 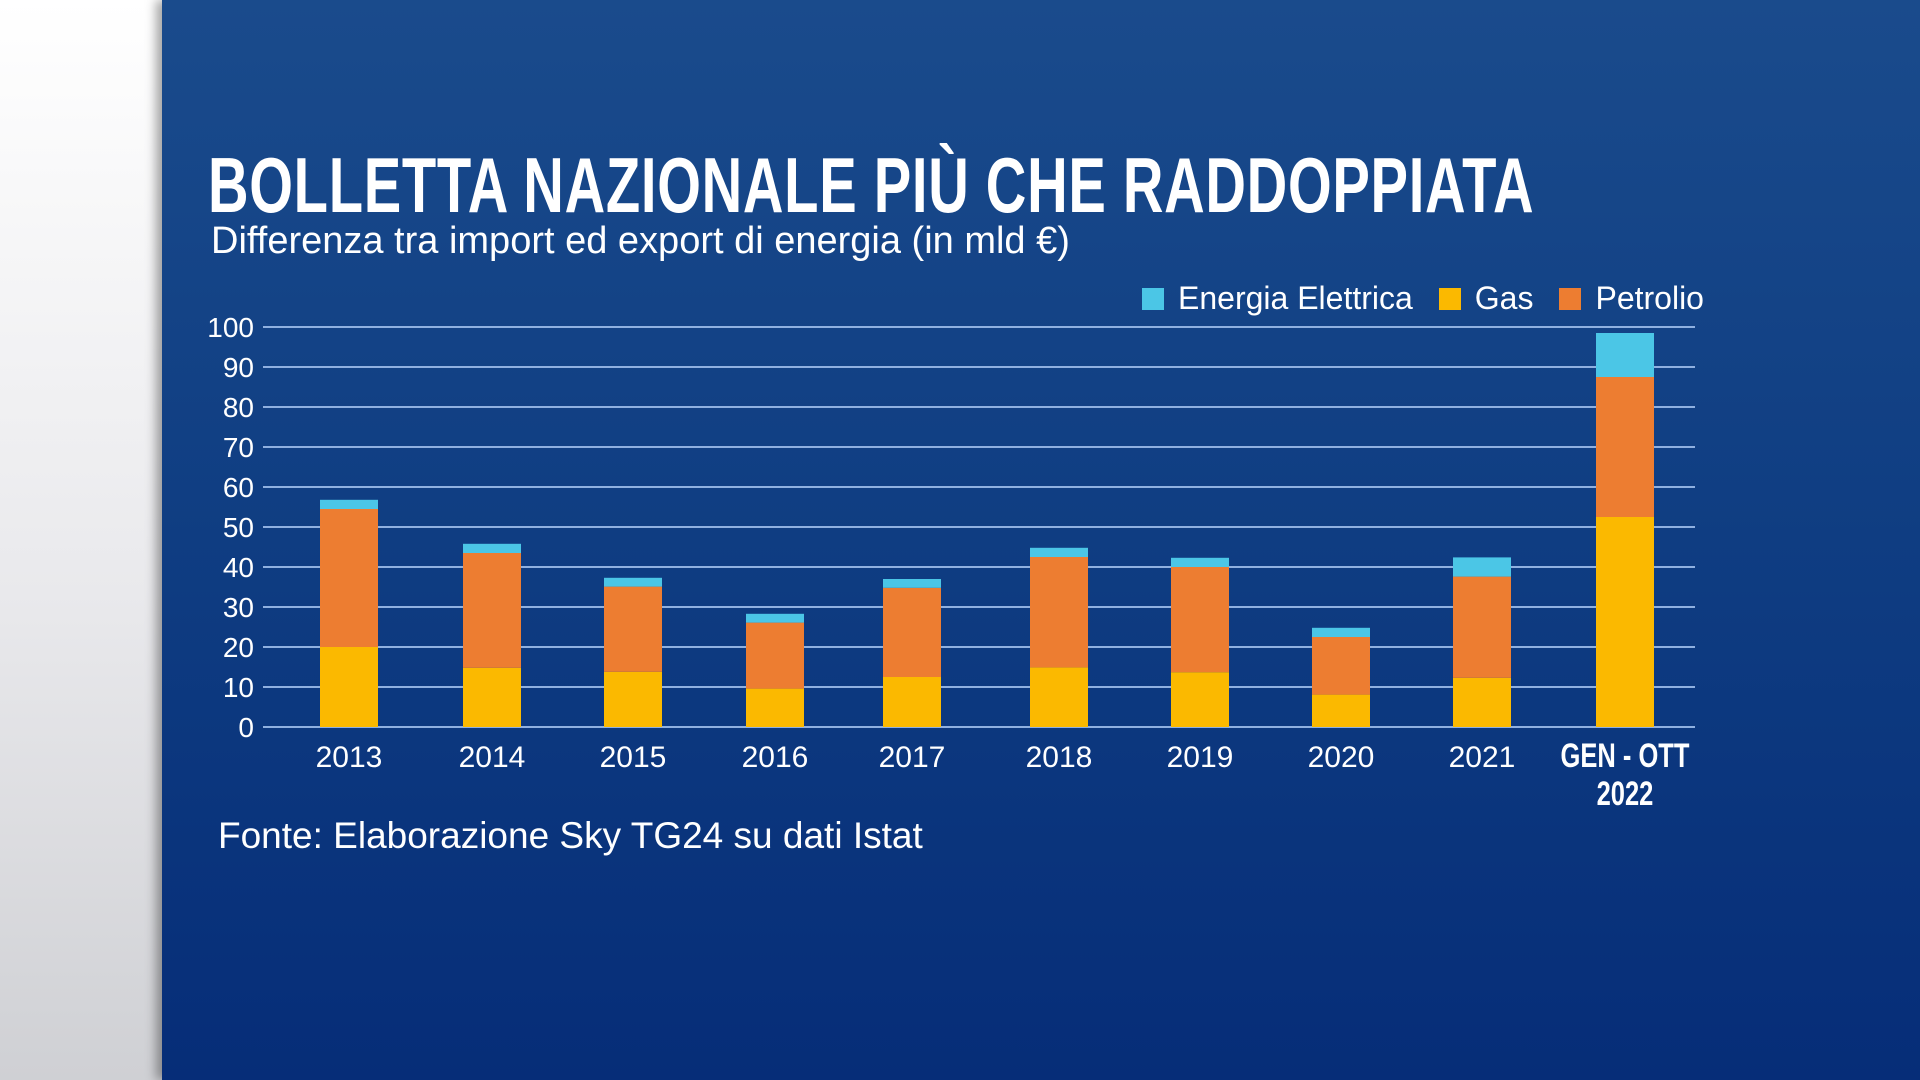 What do you see at coordinates (246, 727) in the screenshot?
I see `y-tick-label: 0` at bounding box center [246, 727].